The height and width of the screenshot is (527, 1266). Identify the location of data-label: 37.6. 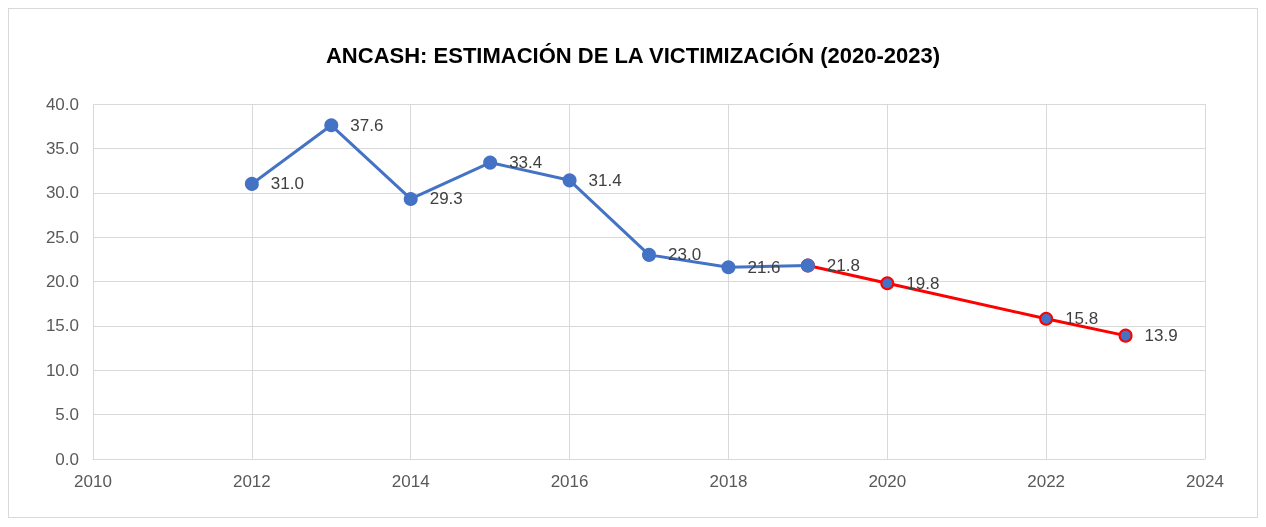
(367, 125).